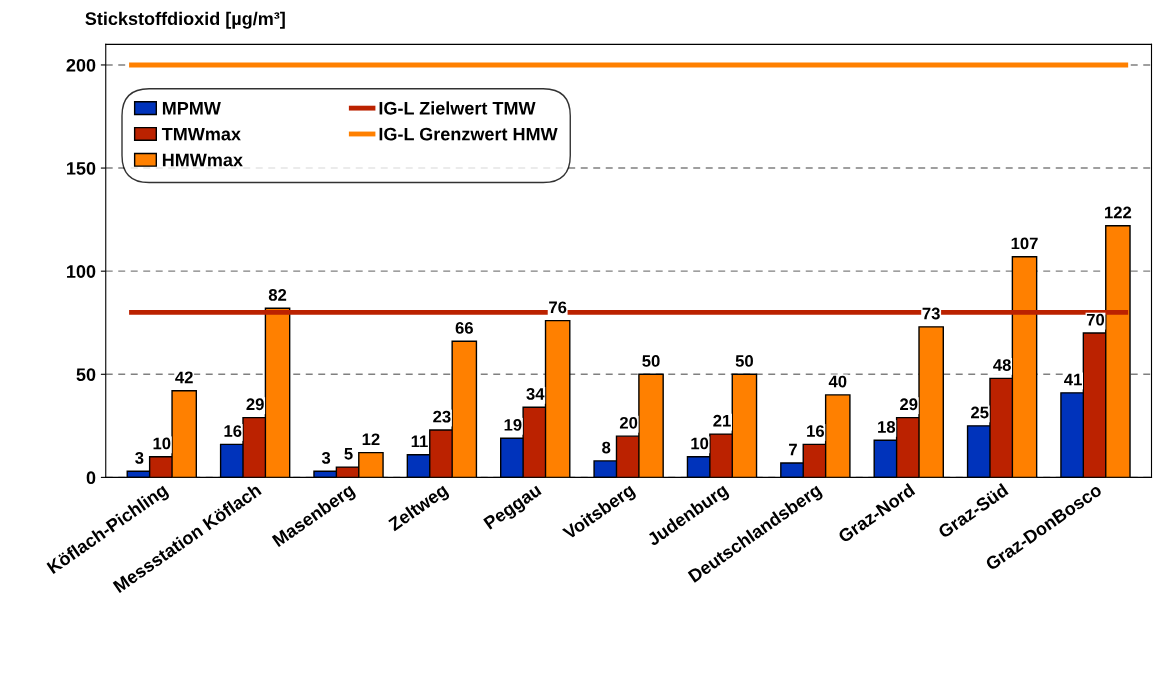  What do you see at coordinates (887, 427) in the screenshot?
I see `data-label: 18` at bounding box center [887, 427].